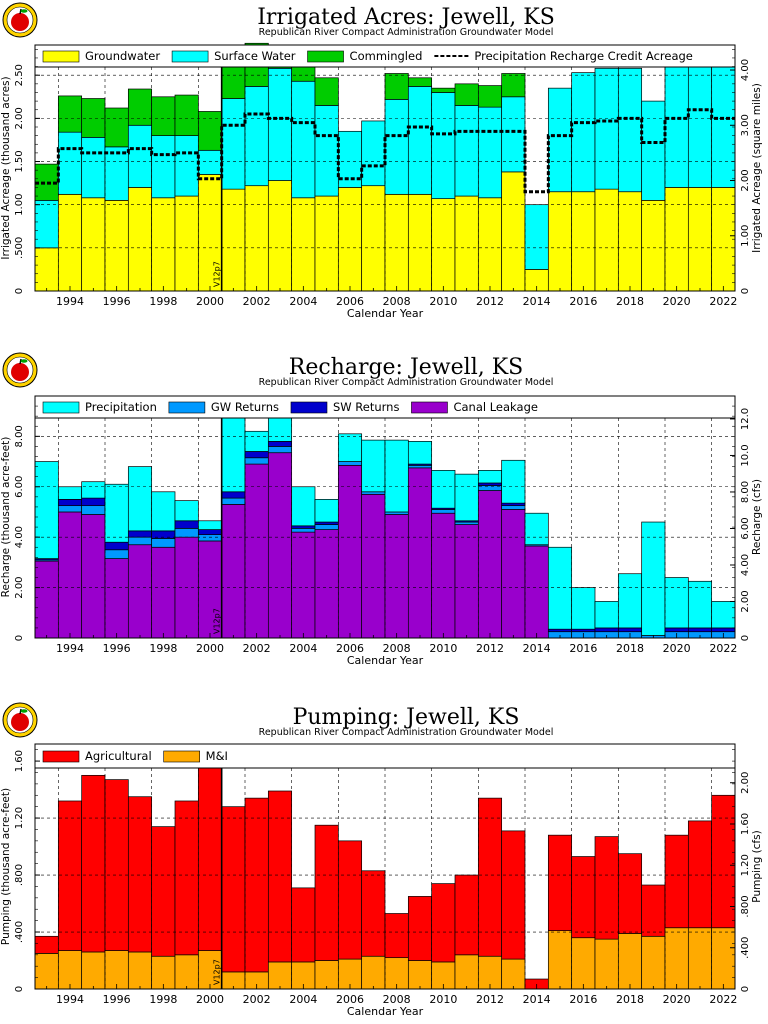 This screenshot has height=1024, width=768. I want to click on bar-surface-water-2019, so click(653, 150).